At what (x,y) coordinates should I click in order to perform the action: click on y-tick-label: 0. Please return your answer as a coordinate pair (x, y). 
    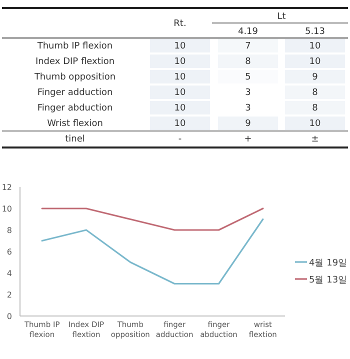
    Looking at the image, I should click on (9, 316).